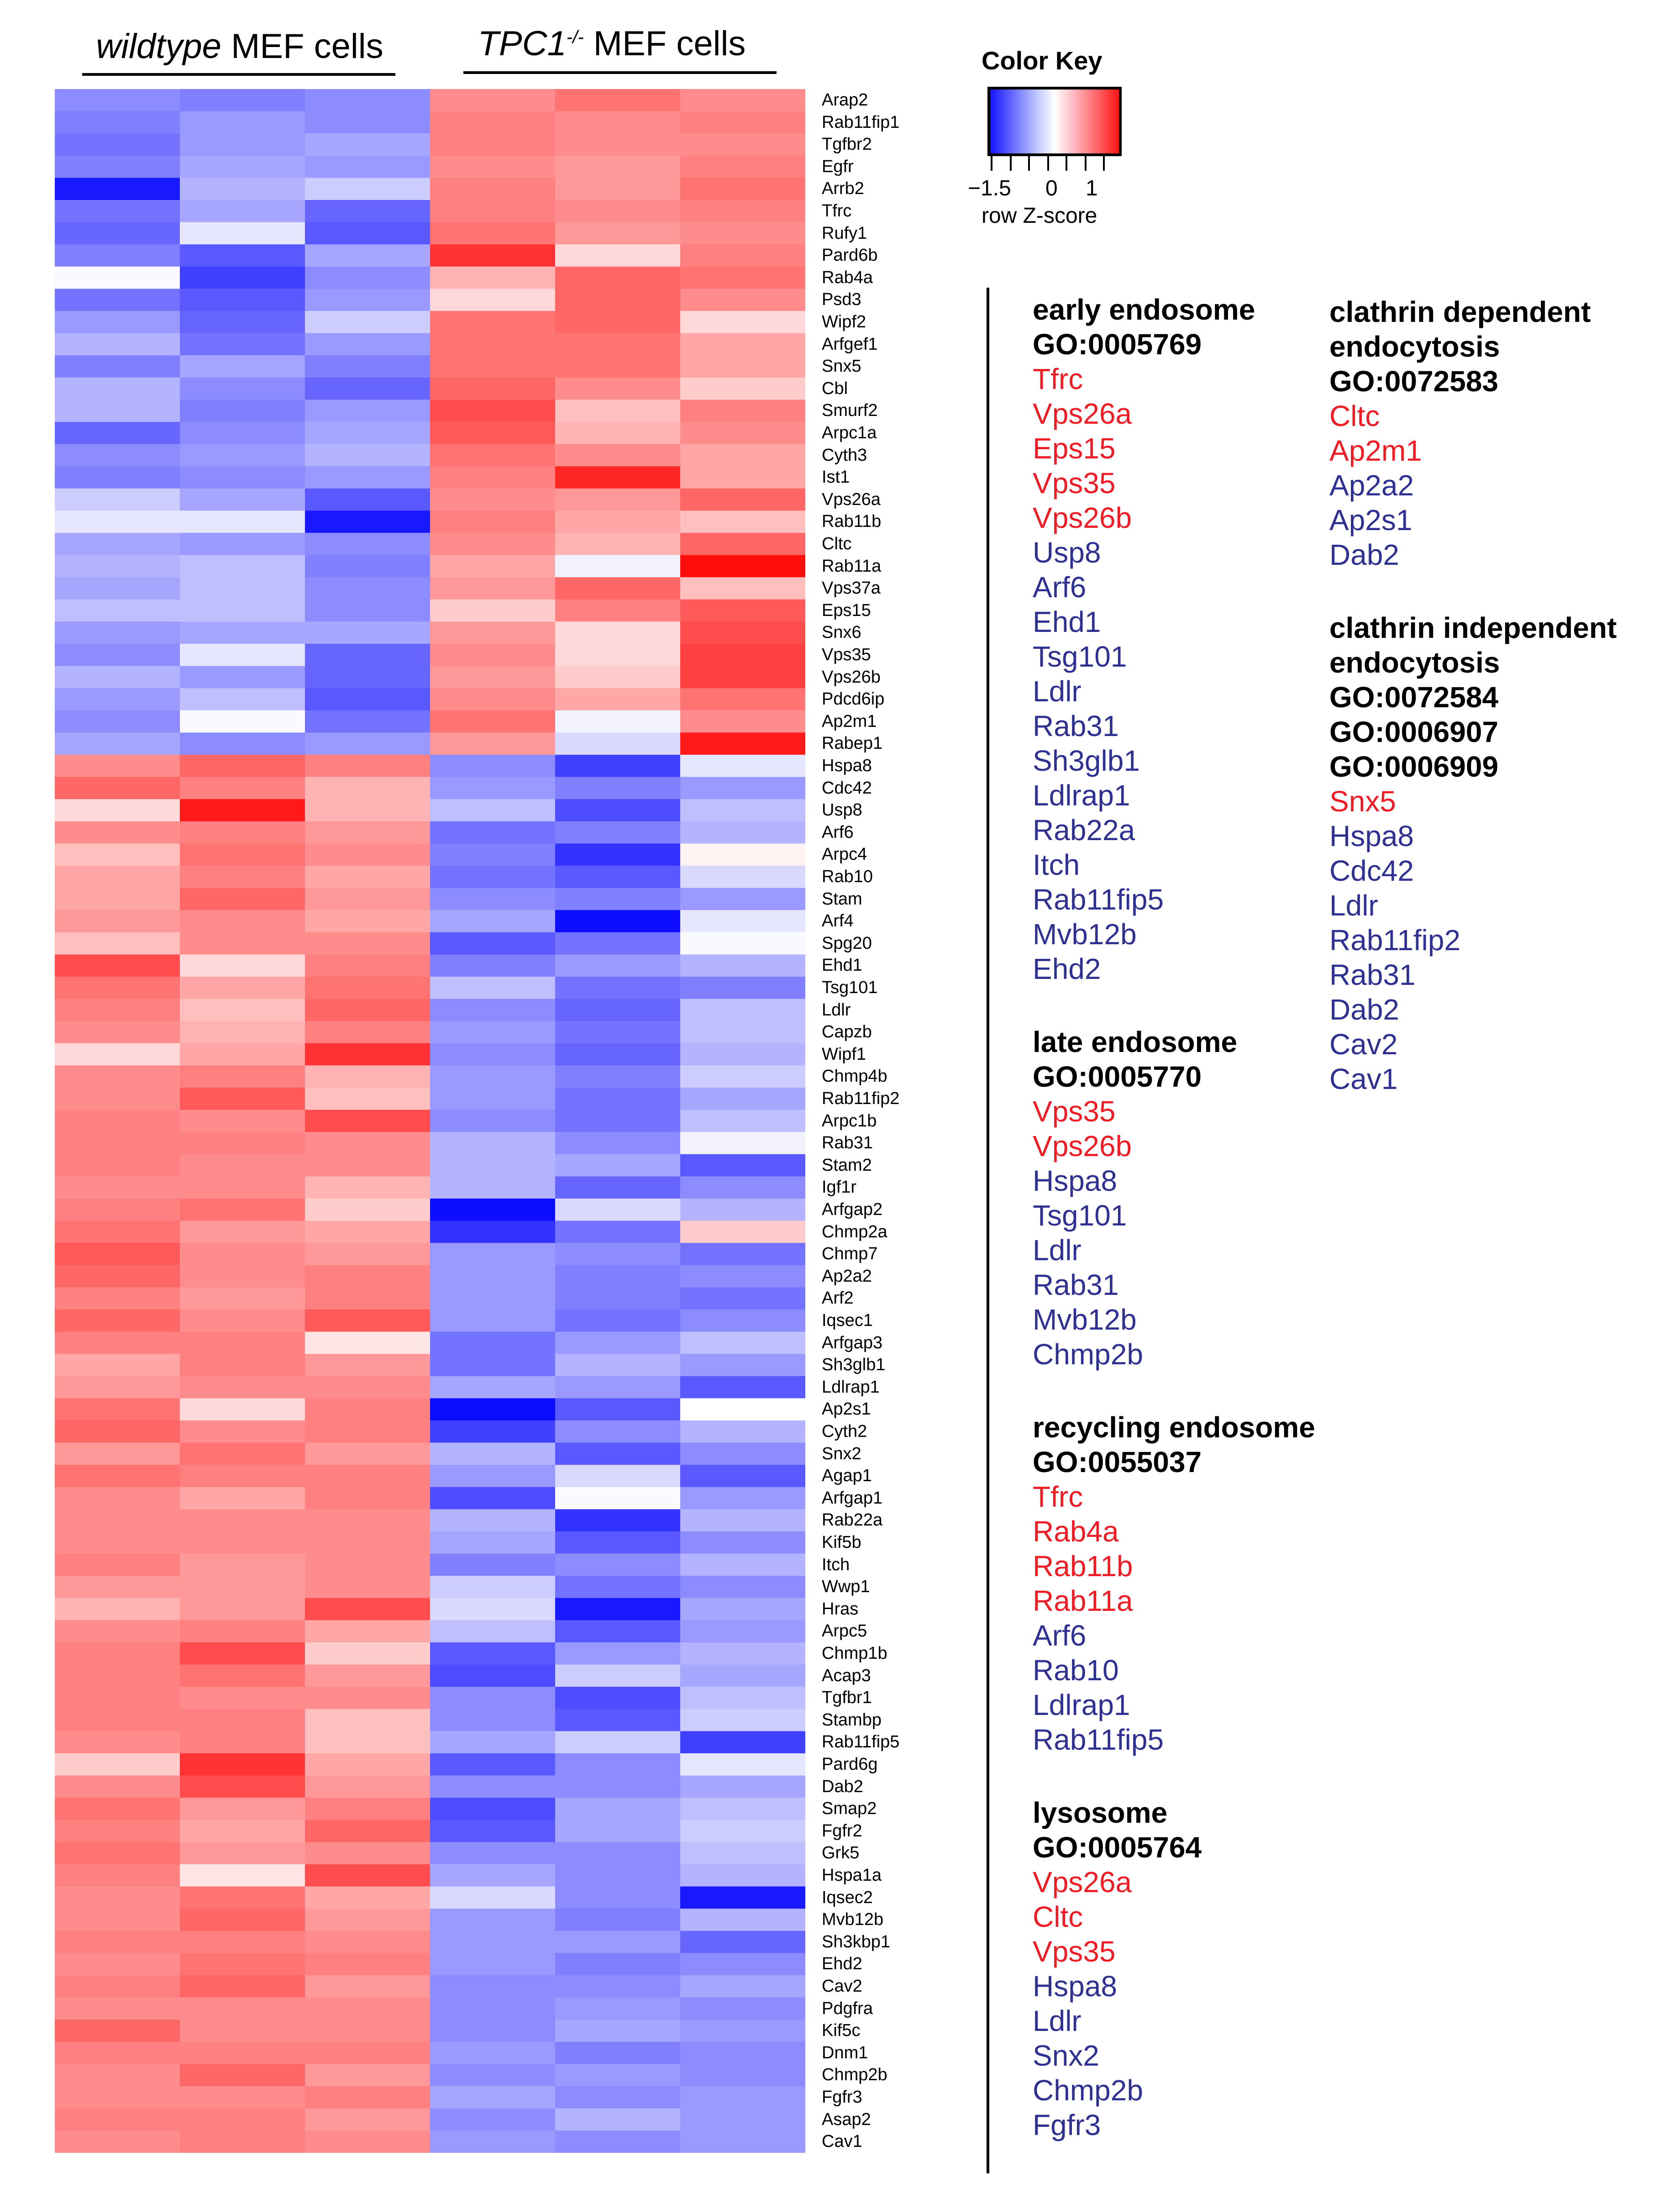 This screenshot has height=2188, width=1680. What do you see at coordinates (852, 521) in the screenshot?
I see `gene-label: Rab11b` at bounding box center [852, 521].